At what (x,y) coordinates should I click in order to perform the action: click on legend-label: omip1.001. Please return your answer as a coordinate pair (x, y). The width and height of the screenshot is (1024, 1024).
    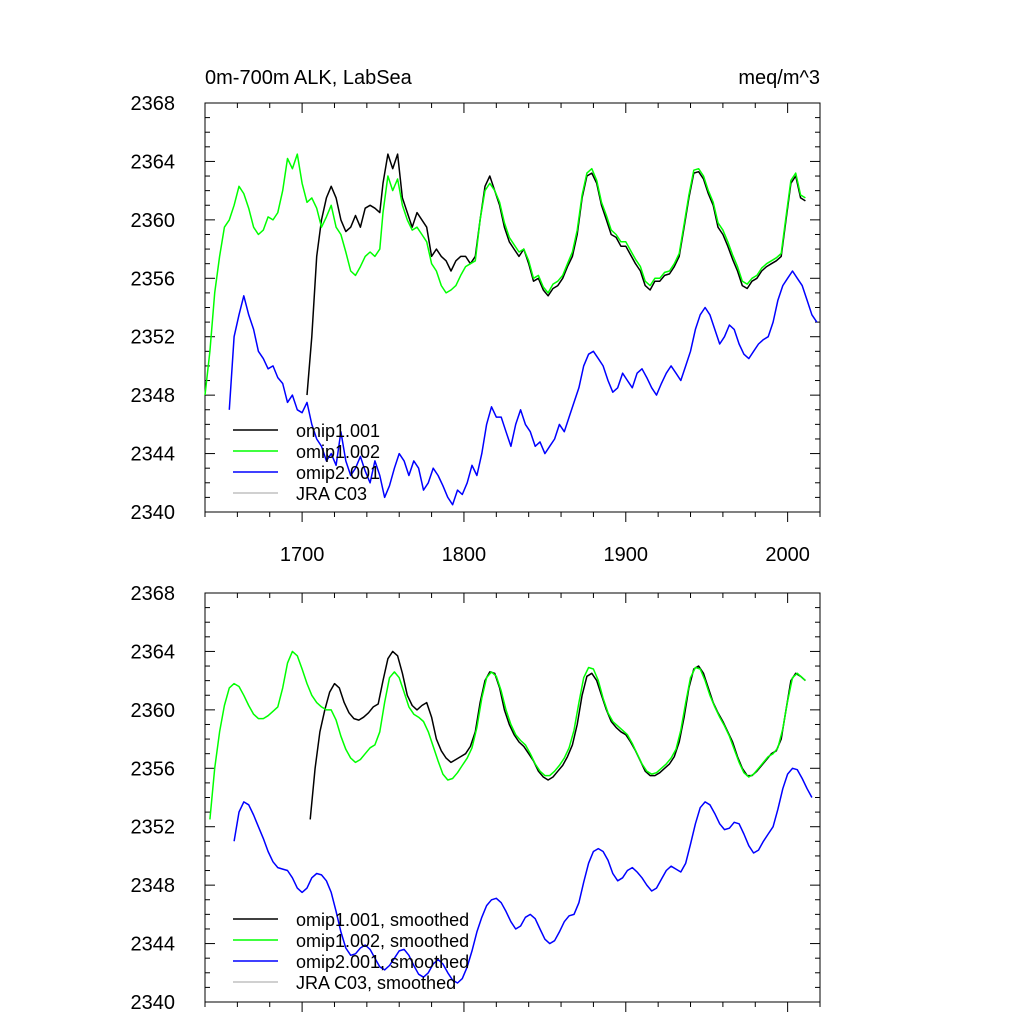
    Looking at the image, I should click on (338, 431).